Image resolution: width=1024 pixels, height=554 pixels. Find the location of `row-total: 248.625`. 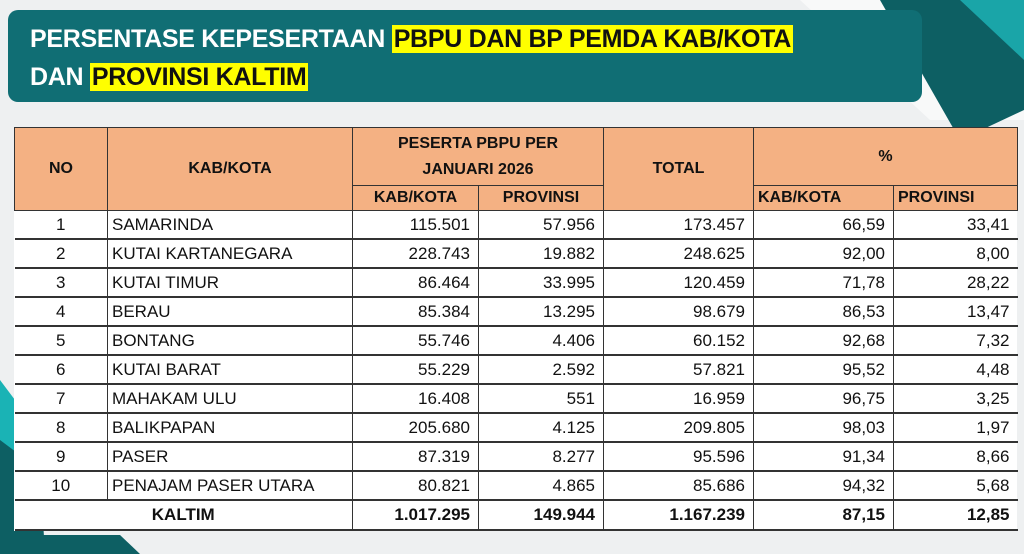

row-total: 248.625 is located at coordinates (678, 254).